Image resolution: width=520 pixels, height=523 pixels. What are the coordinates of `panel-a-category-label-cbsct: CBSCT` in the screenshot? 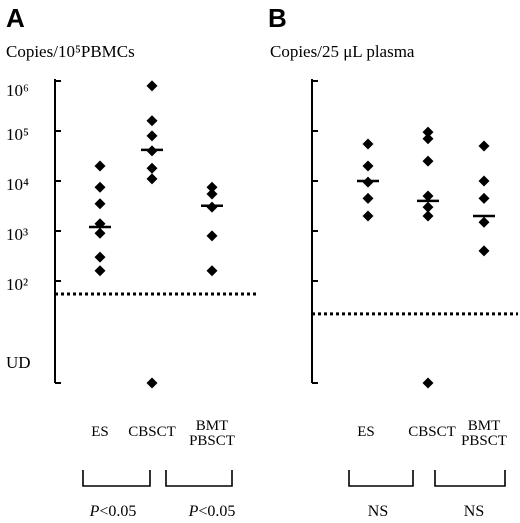 It's located at (152, 432).